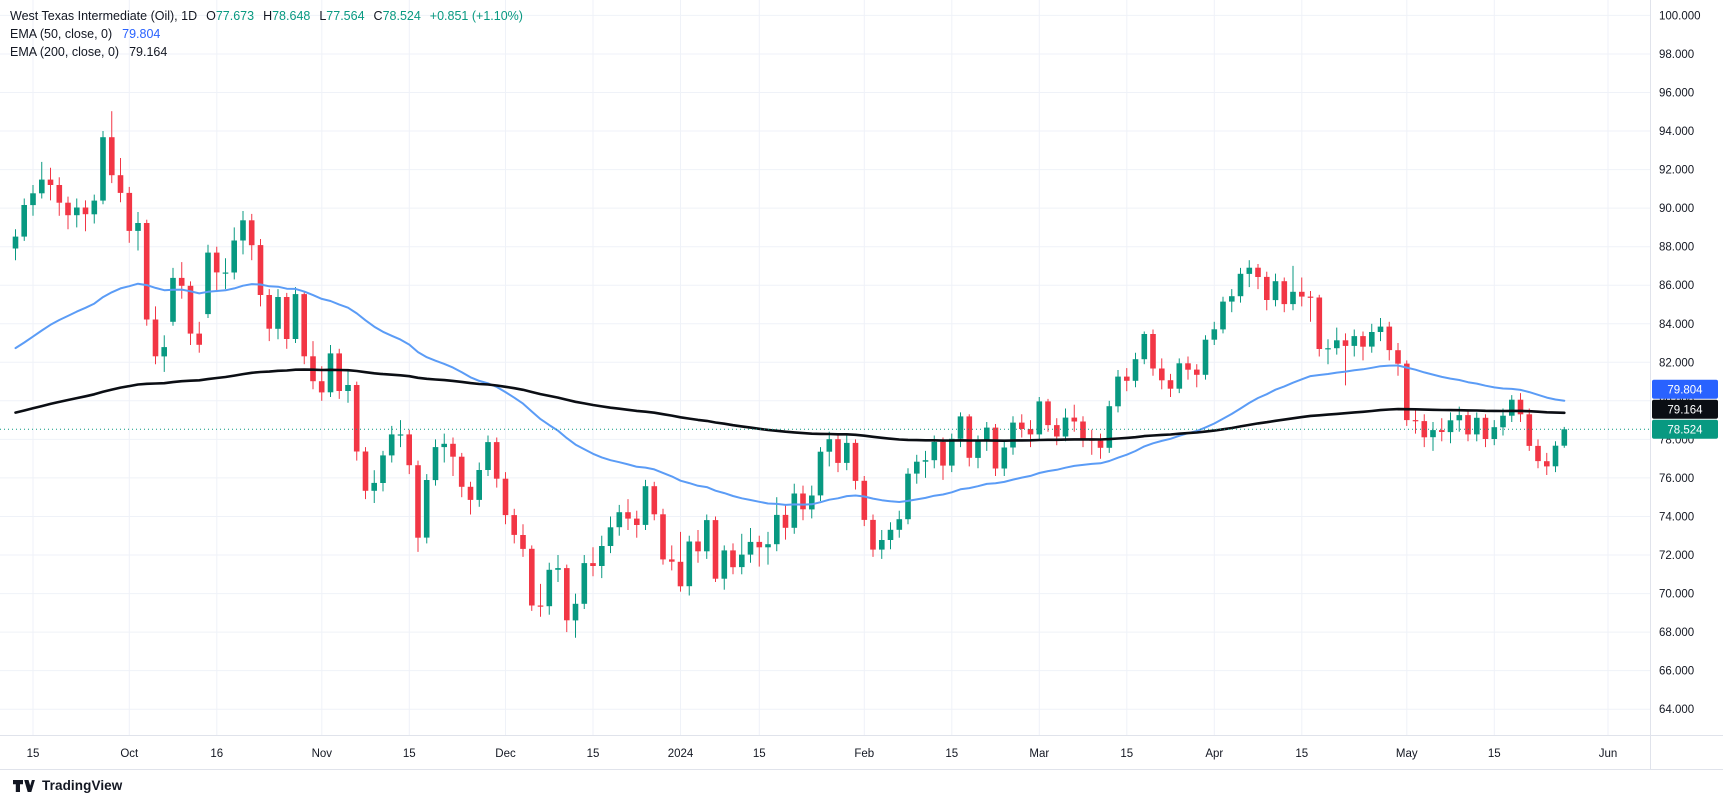  I want to click on svg-text: Mar, so click(1039, 754).